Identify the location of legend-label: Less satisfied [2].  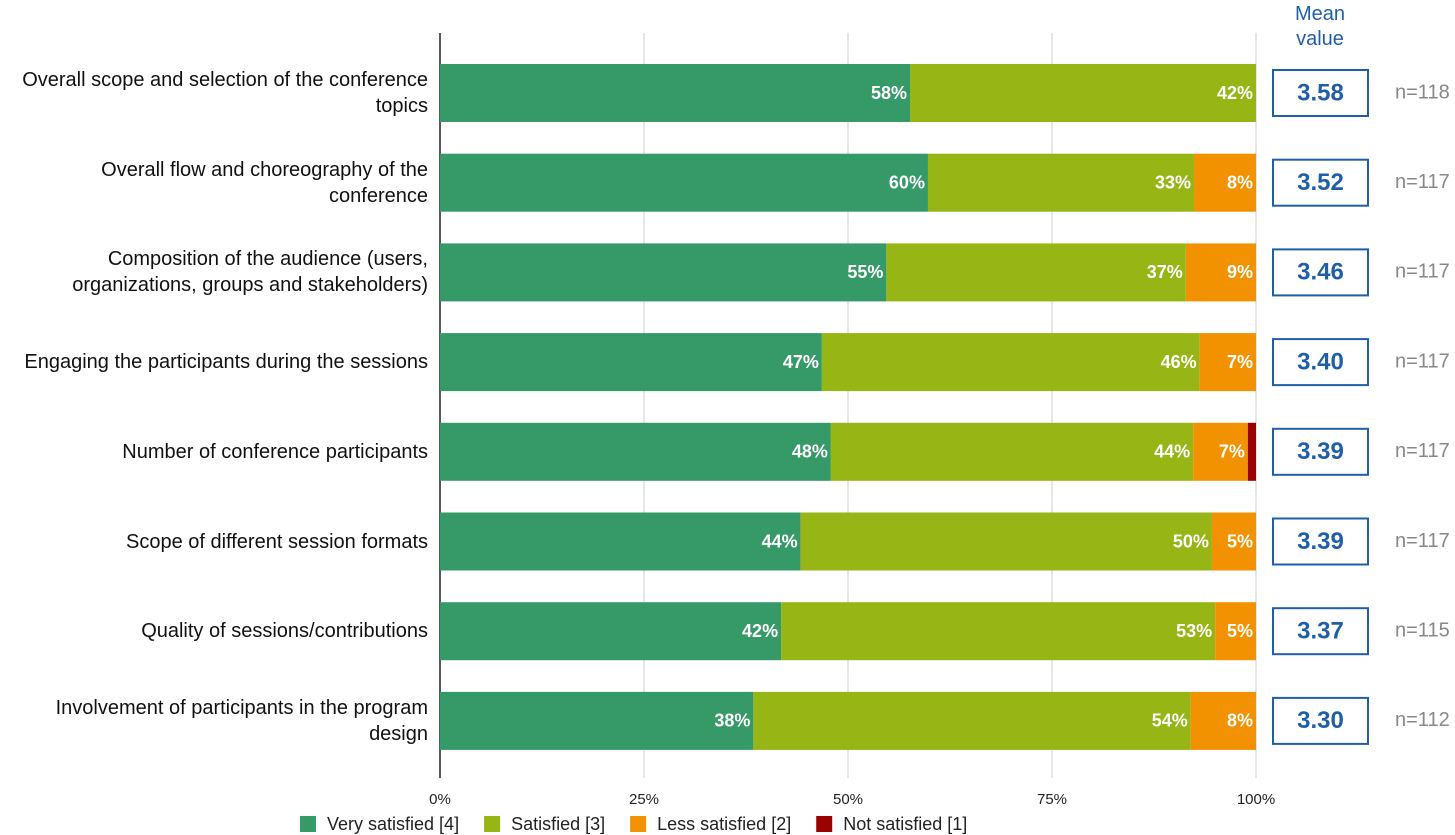
(724, 824).